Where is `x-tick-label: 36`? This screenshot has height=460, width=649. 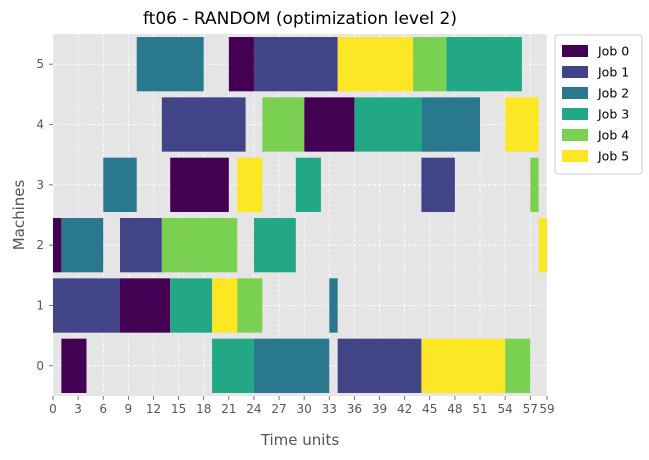
x-tick-label: 36 is located at coordinates (354, 409).